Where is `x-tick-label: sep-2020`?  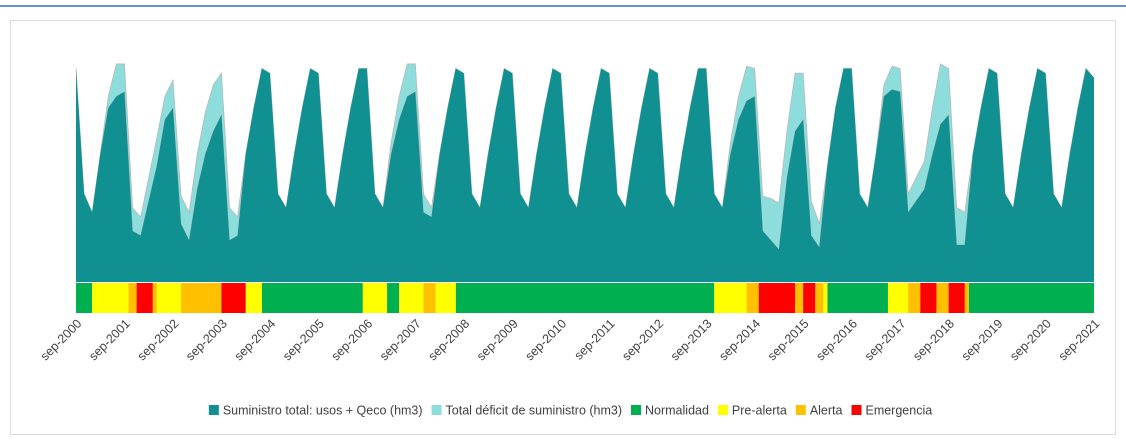 x-tick-label: sep-2020 is located at coordinates (1030, 340).